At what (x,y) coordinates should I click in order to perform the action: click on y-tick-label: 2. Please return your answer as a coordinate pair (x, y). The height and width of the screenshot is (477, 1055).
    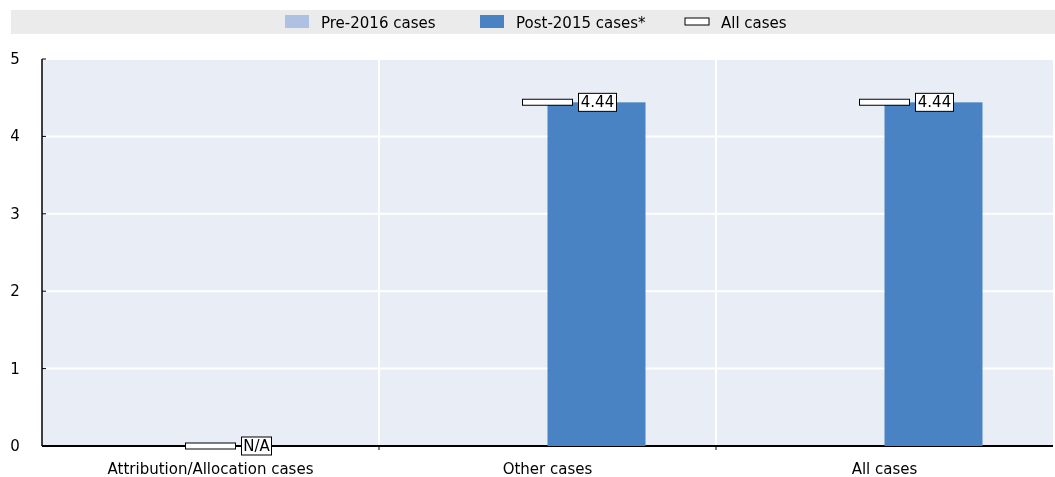
    Looking at the image, I should click on (15, 291).